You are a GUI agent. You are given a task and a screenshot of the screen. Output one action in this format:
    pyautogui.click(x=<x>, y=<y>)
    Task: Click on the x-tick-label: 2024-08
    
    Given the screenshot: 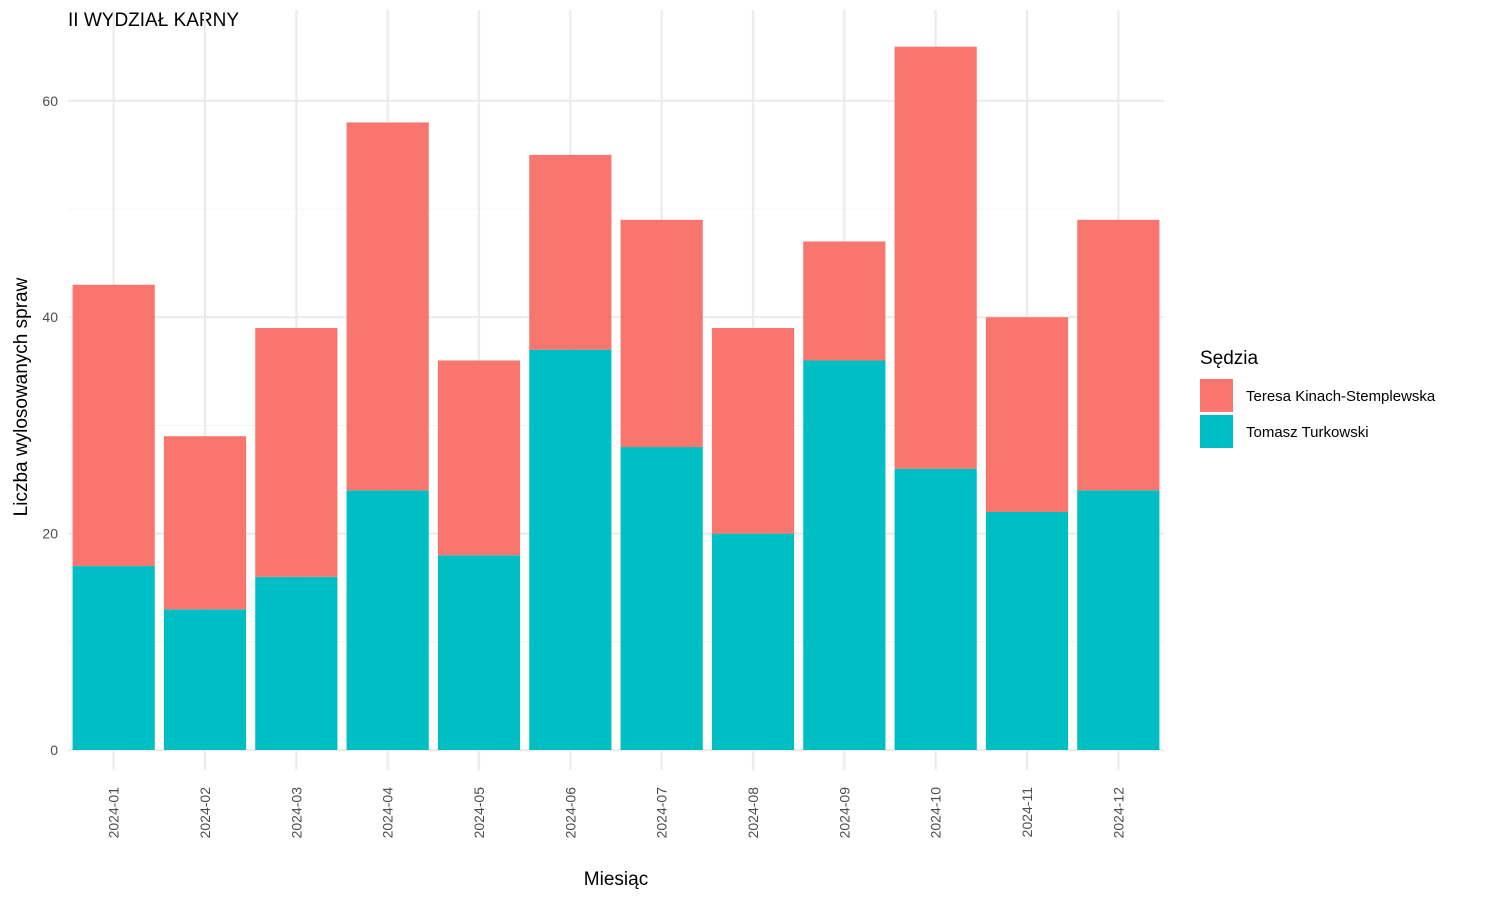 What is the action you would take?
    pyautogui.click(x=753, y=813)
    